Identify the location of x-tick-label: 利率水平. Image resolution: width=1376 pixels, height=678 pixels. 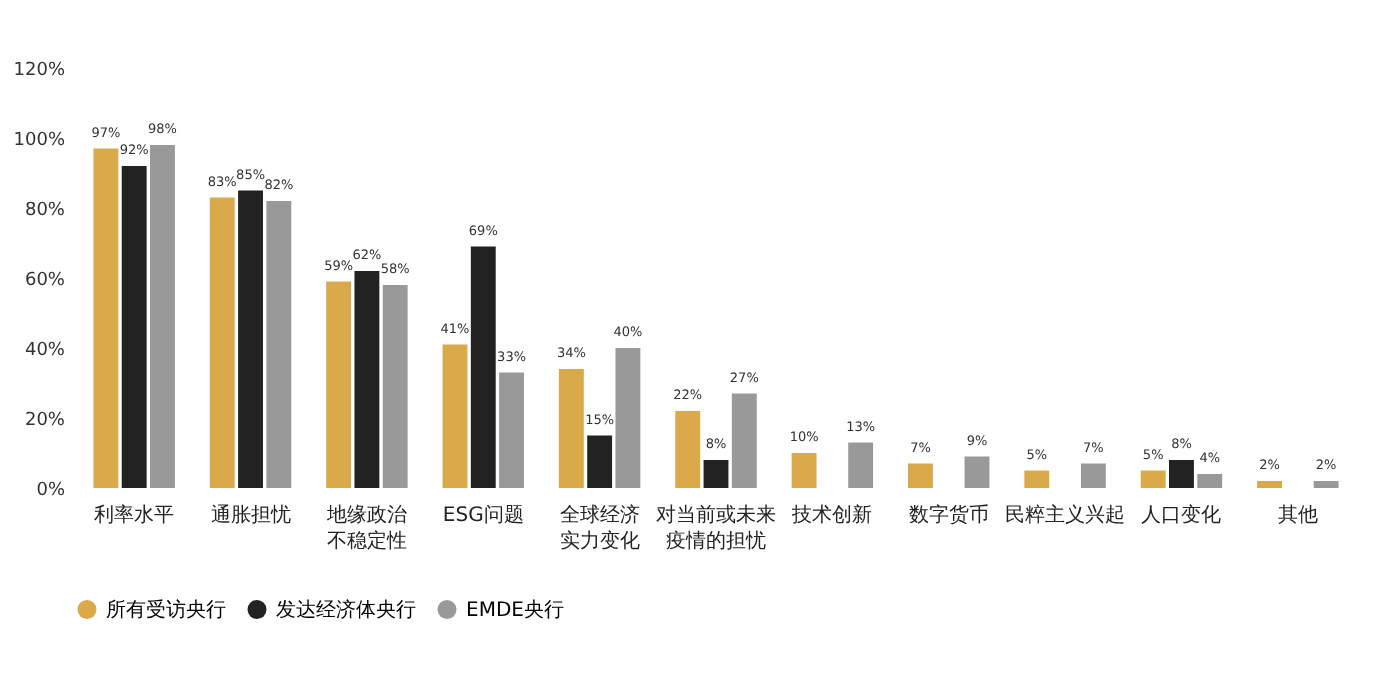
(134, 515).